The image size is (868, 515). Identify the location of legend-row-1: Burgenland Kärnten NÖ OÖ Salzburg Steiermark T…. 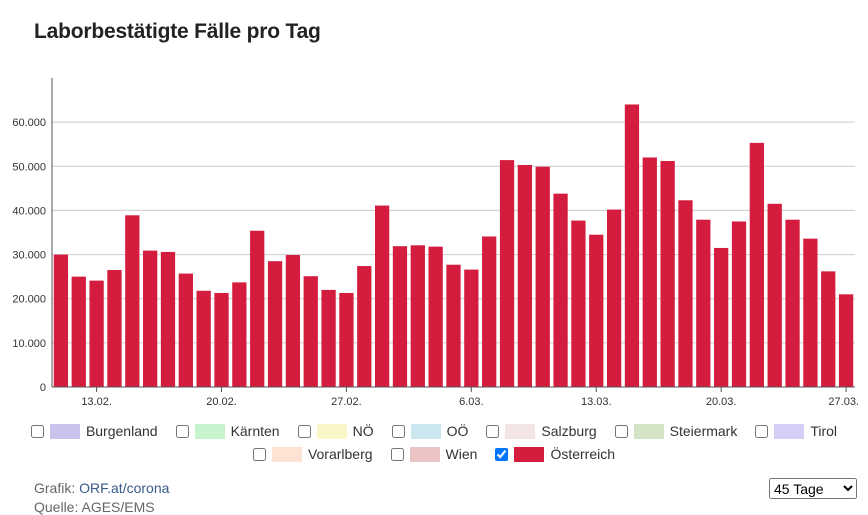
(434, 431).